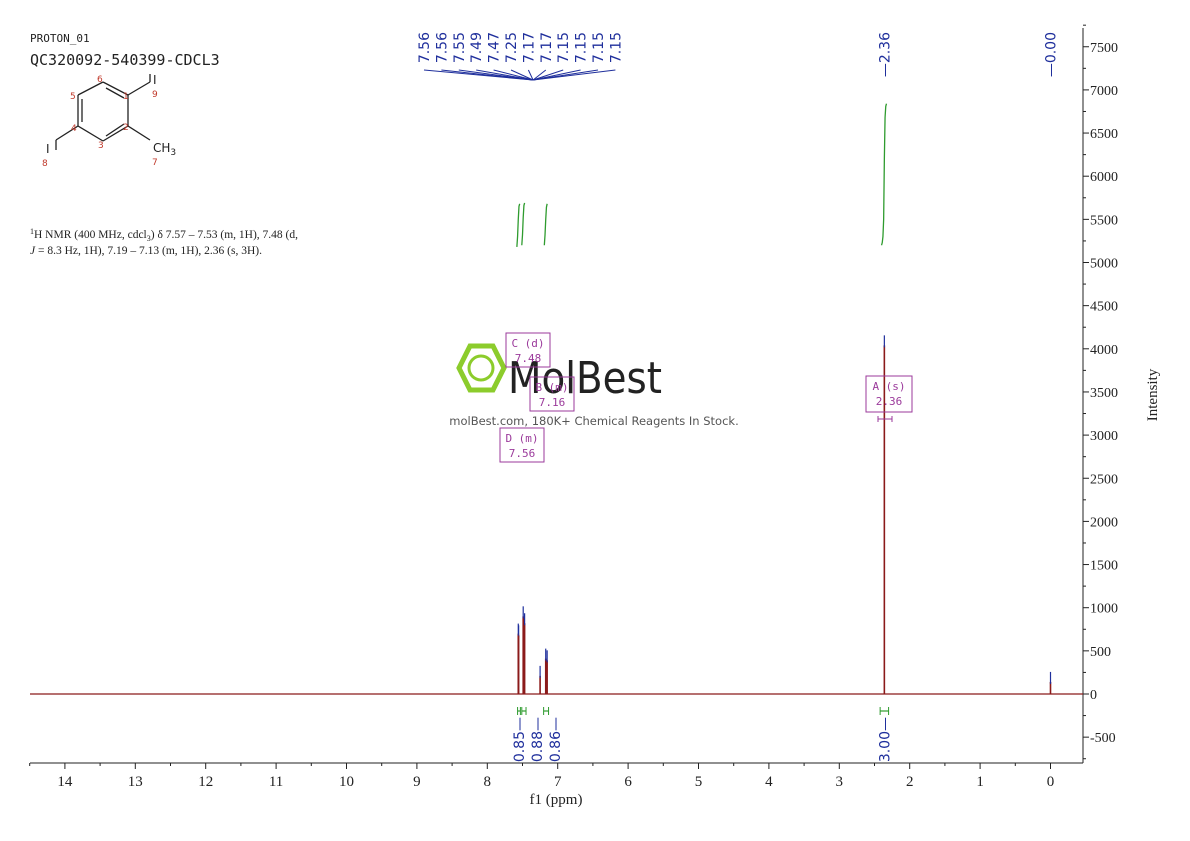 The image size is (1190, 841). I want to click on iodine-left-label: I, so click(48, 149).